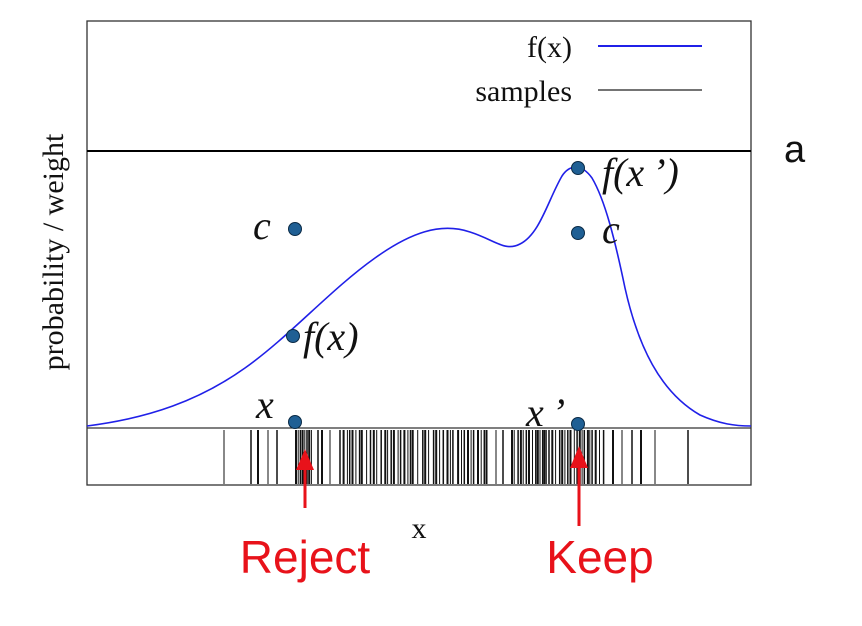  I want to click on x-axis-label: x, so click(419, 528).